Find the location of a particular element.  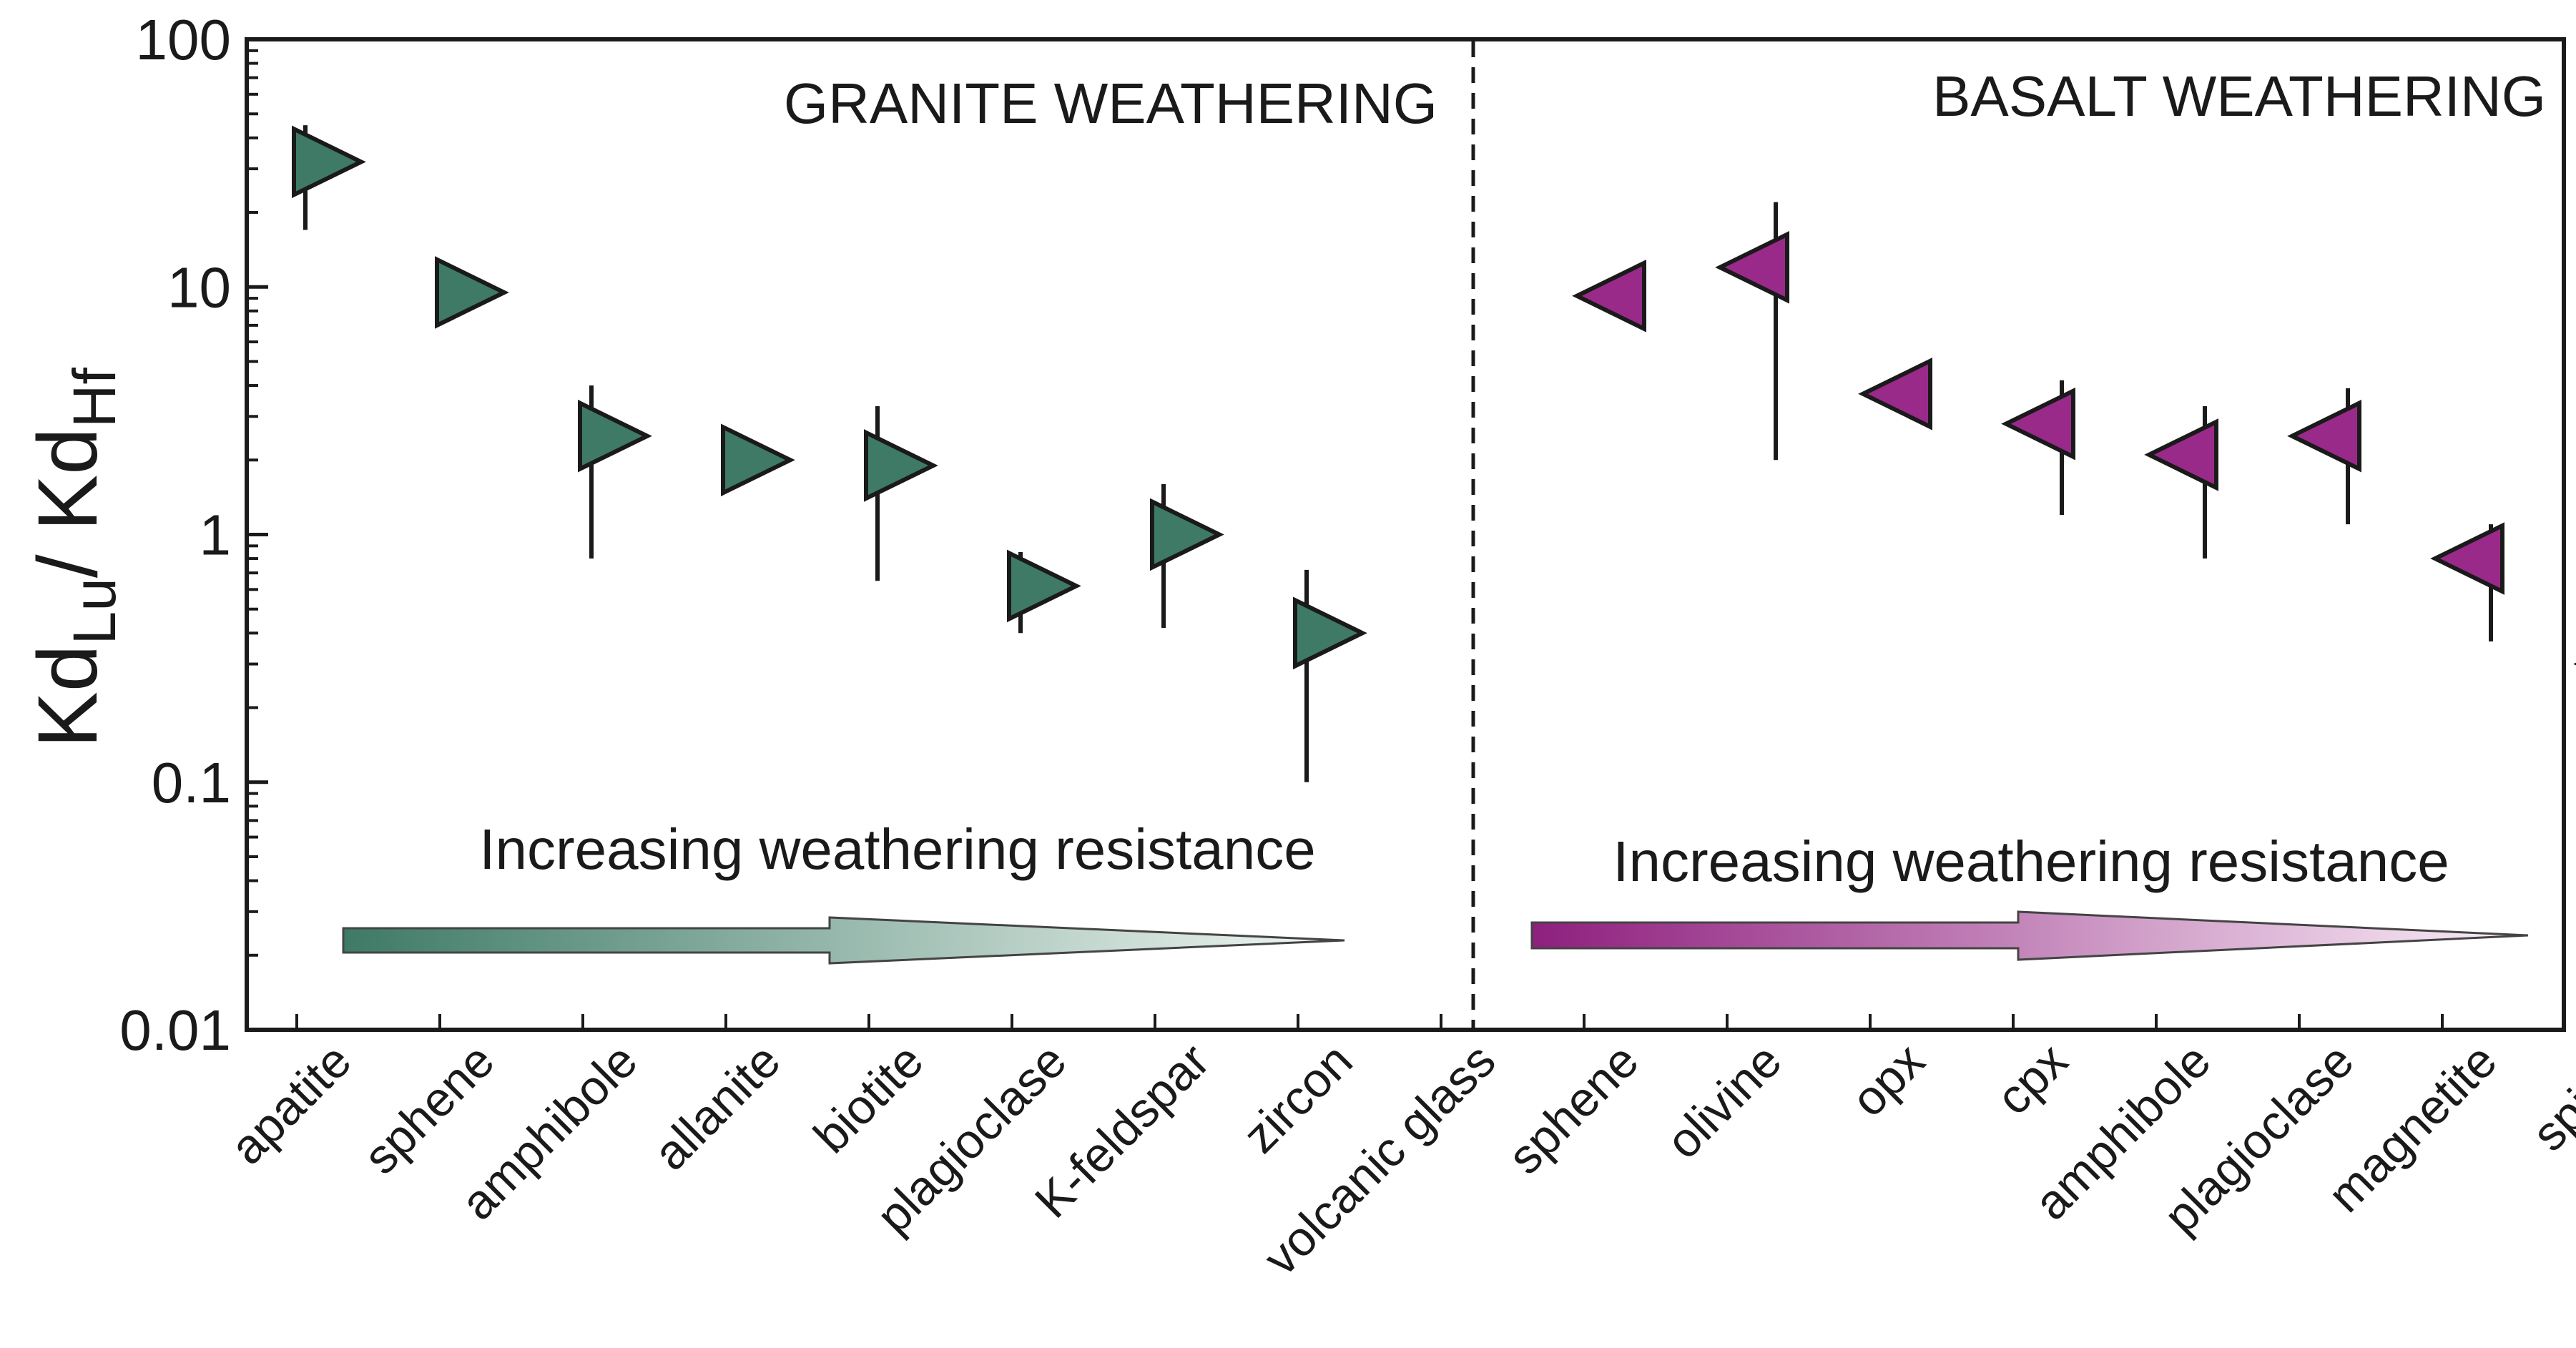

category-label: spinel is located at coordinates (2549, 1097).